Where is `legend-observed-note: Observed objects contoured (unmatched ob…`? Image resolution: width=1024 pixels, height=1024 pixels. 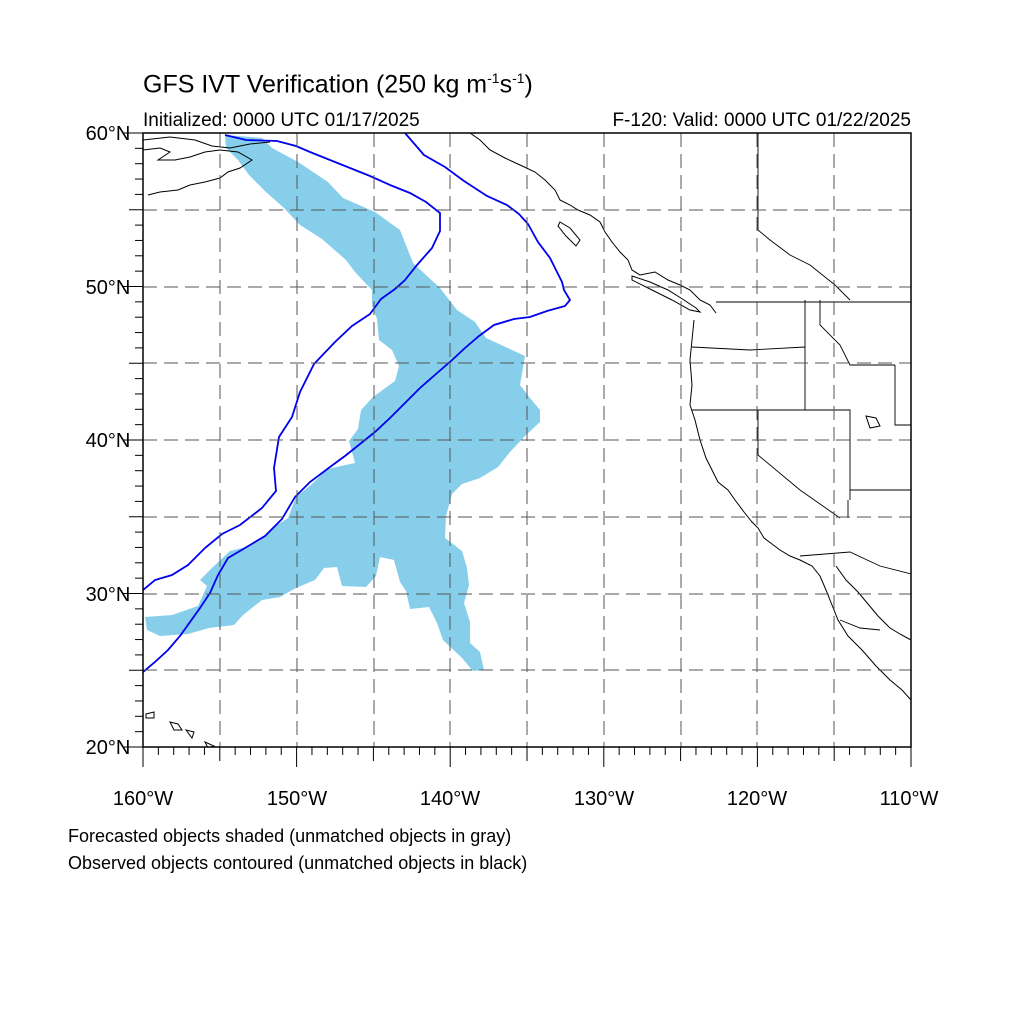 legend-observed-note: Observed objects contoured (unmatched ob… is located at coordinates (298, 863).